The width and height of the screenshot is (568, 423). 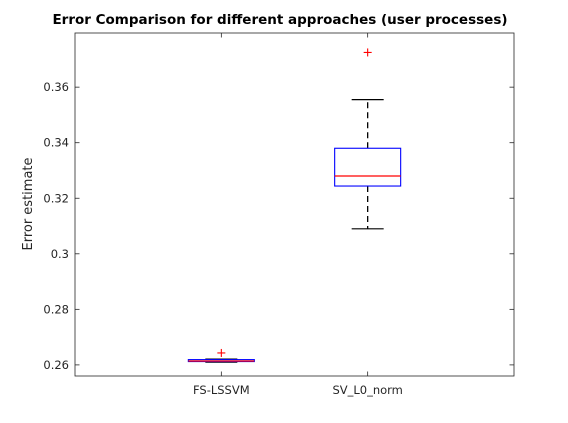 I want to click on y-tick-label: 0.36, so click(x=56, y=87).